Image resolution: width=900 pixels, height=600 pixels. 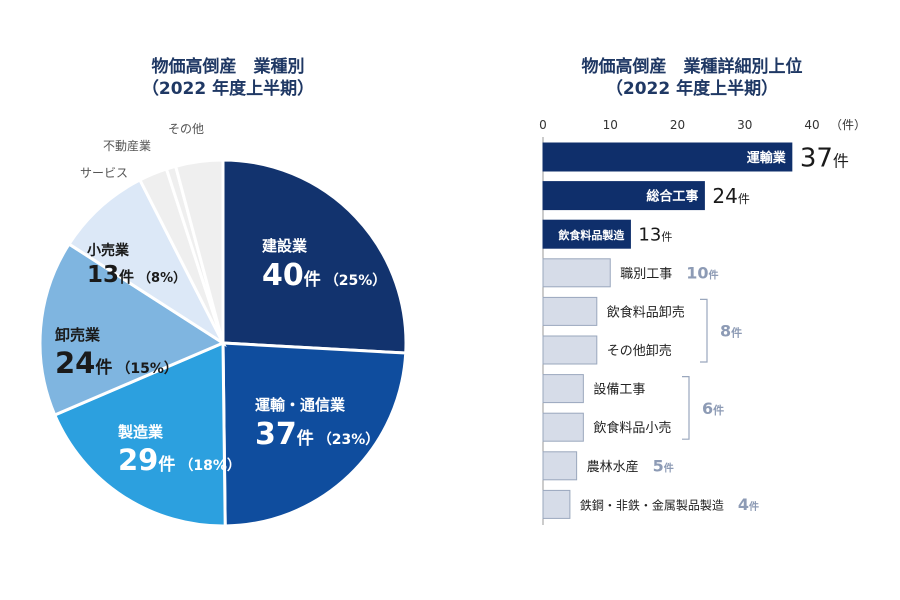 What do you see at coordinates (136, 275) in the screenshot?
I see `pie-label-value-4: 13件 （8%）` at bounding box center [136, 275].